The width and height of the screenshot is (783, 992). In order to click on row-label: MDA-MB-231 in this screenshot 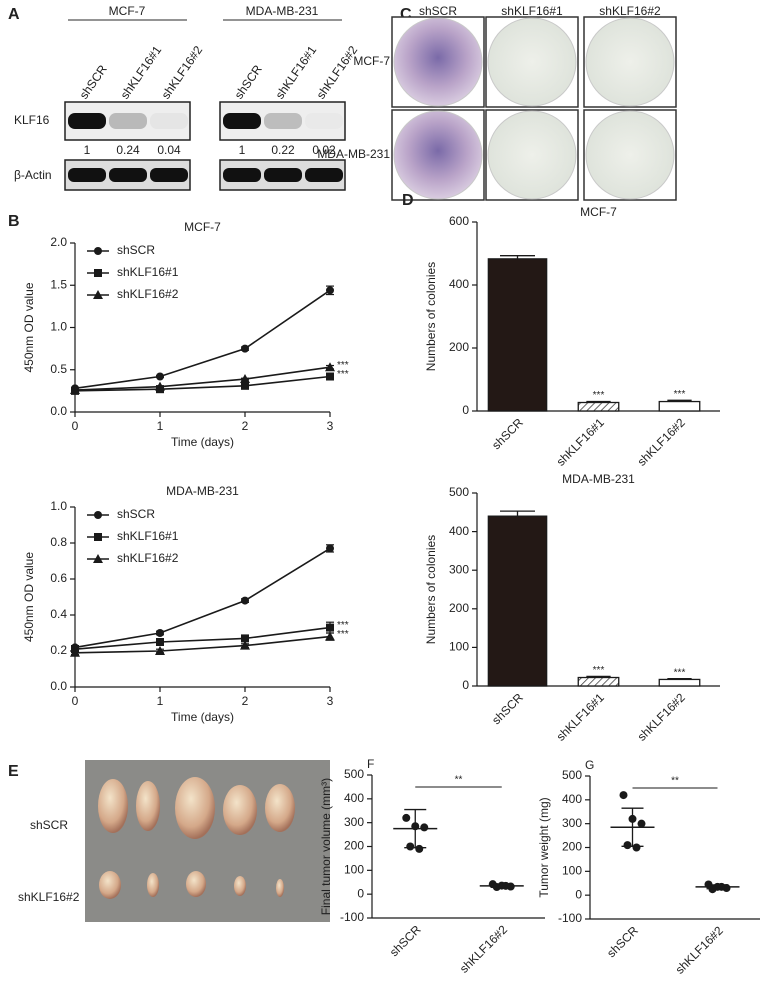, I will do `click(353, 154)`.